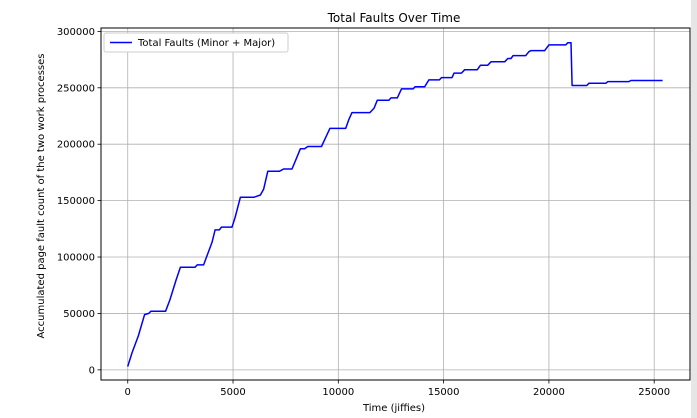  What do you see at coordinates (654, 392) in the screenshot?
I see `x-tick-label: 25000` at bounding box center [654, 392].